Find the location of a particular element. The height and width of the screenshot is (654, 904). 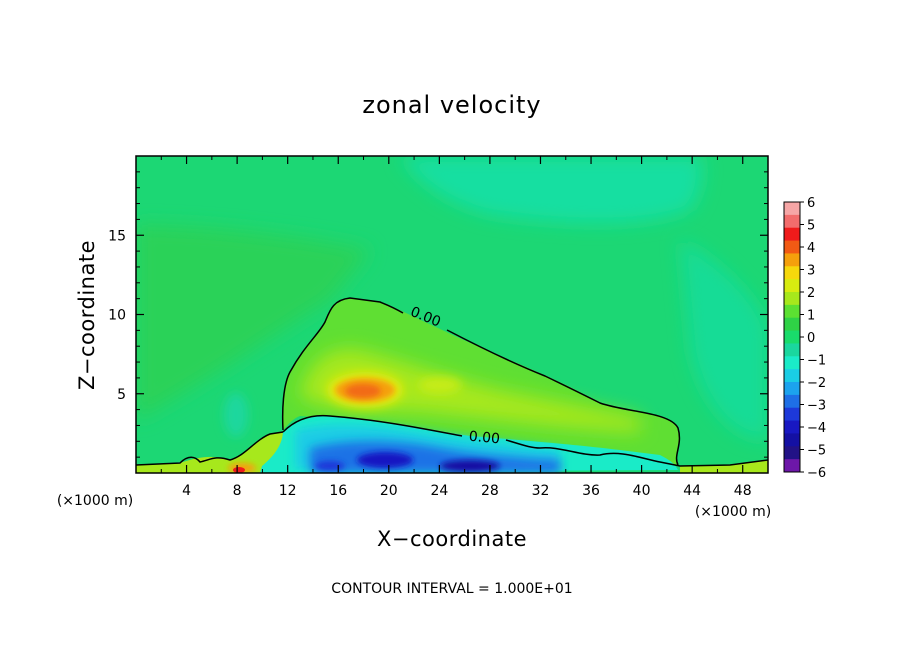

positive-core-light is located at coordinates (470, 390).